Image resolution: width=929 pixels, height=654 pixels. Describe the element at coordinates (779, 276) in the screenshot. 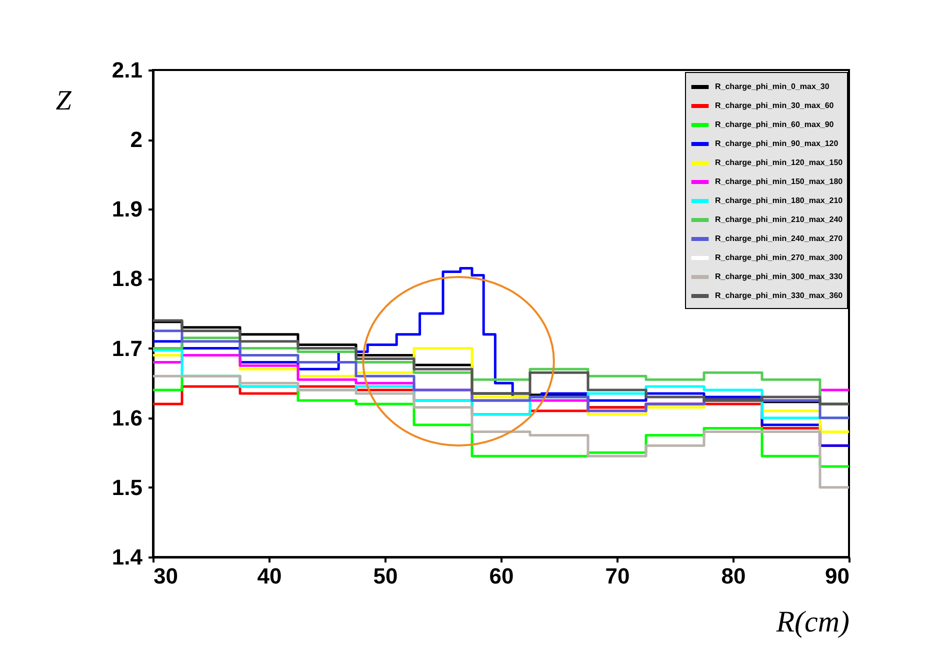

I see `legend-label: R_charge_phi_min_300_max_330` at that location.